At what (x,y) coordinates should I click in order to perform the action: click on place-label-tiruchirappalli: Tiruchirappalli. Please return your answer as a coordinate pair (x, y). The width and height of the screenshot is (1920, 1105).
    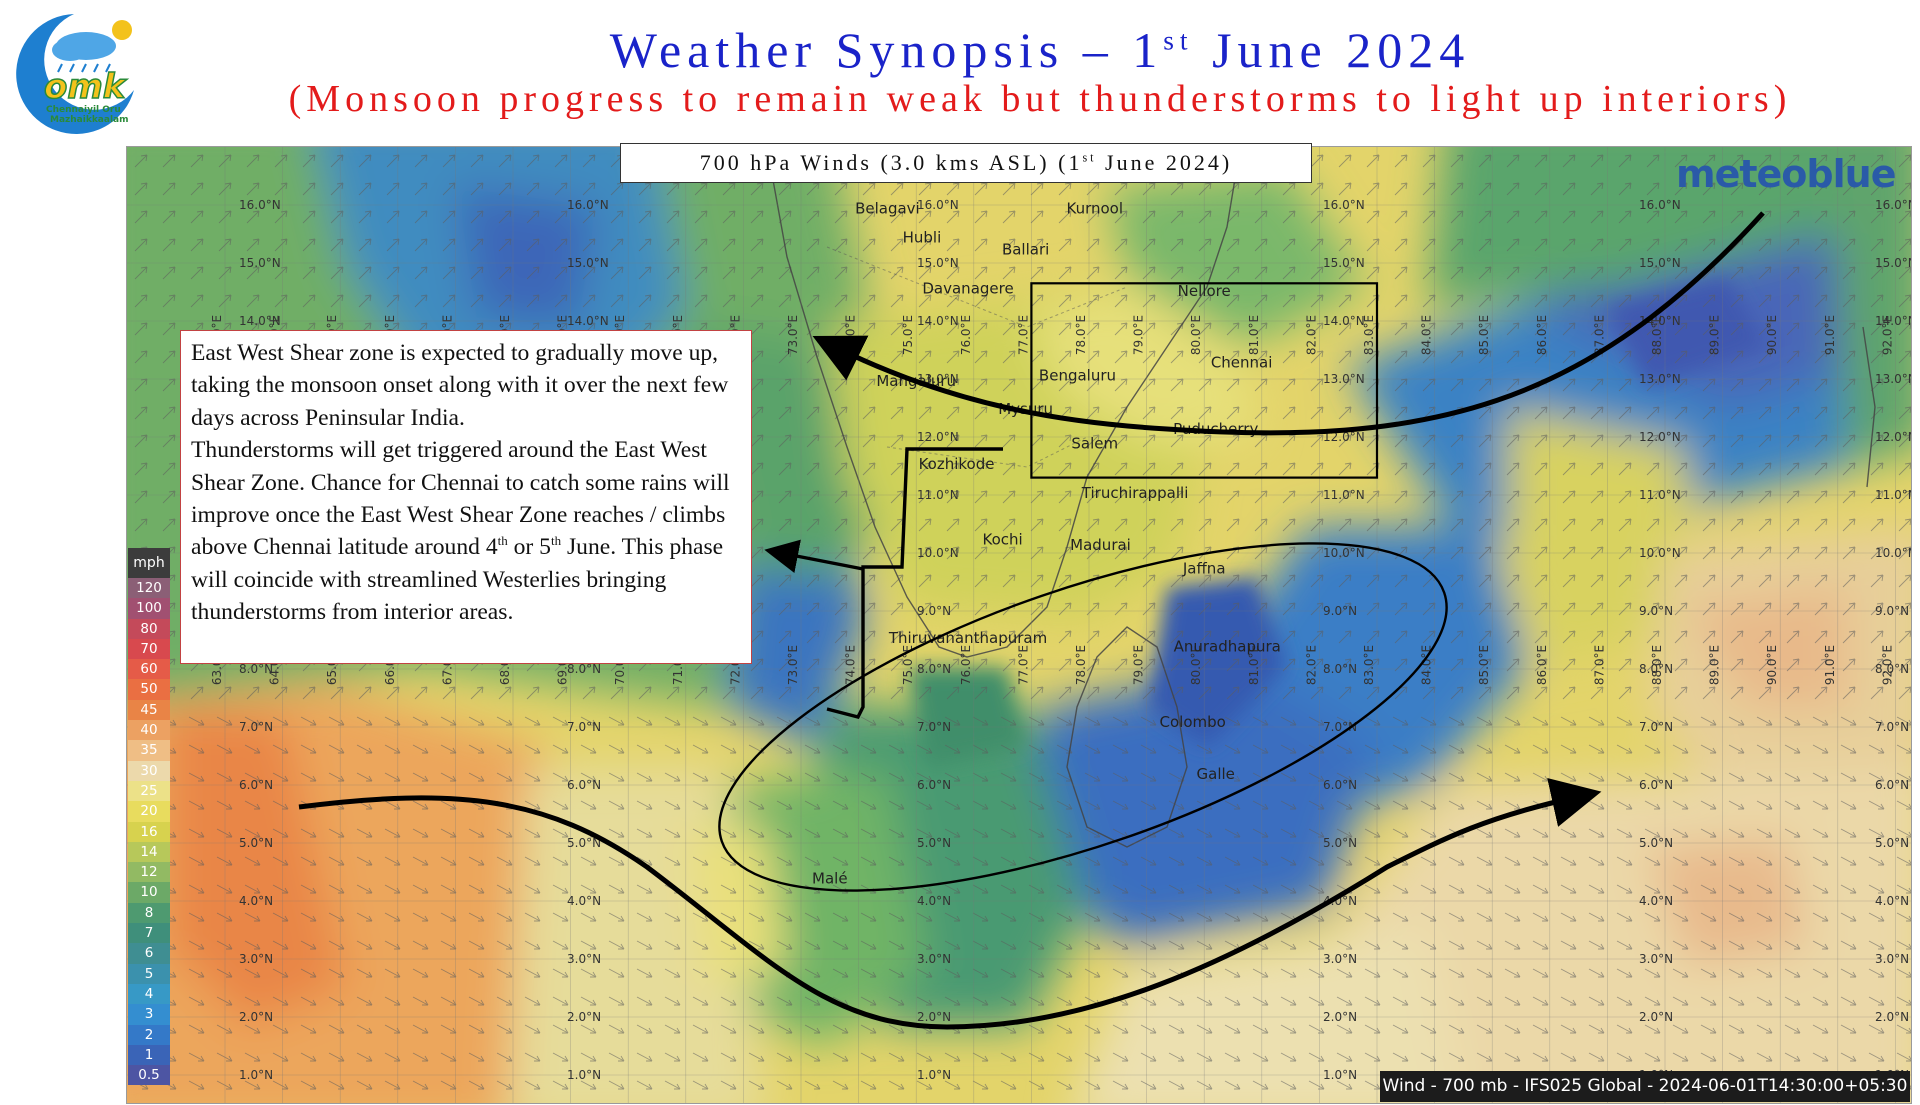
    Looking at the image, I should click on (1135, 493).